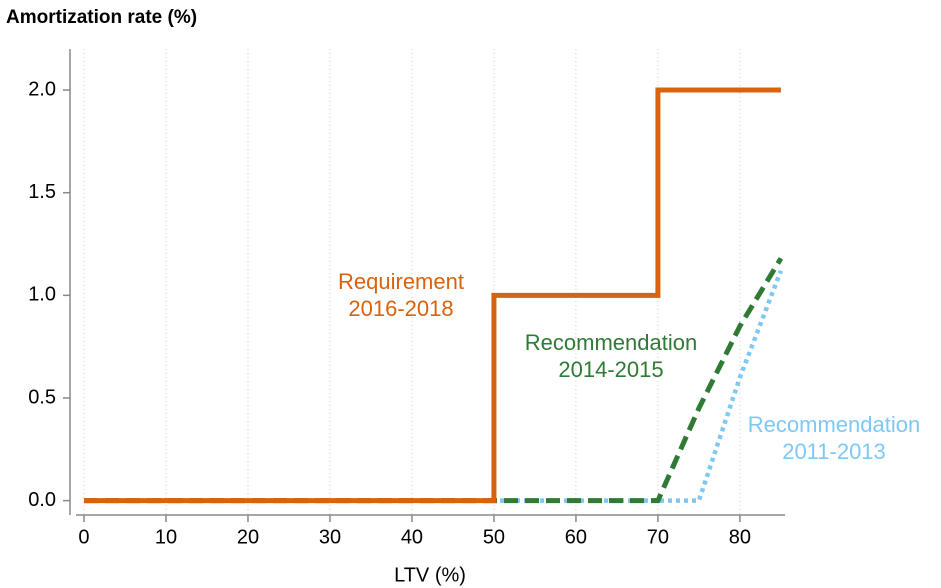 Image resolution: width=941 pixels, height=588 pixels. What do you see at coordinates (83, 537) in the screenshot?
I see `x-tick-label: 0` at bounding box center [83, 537].